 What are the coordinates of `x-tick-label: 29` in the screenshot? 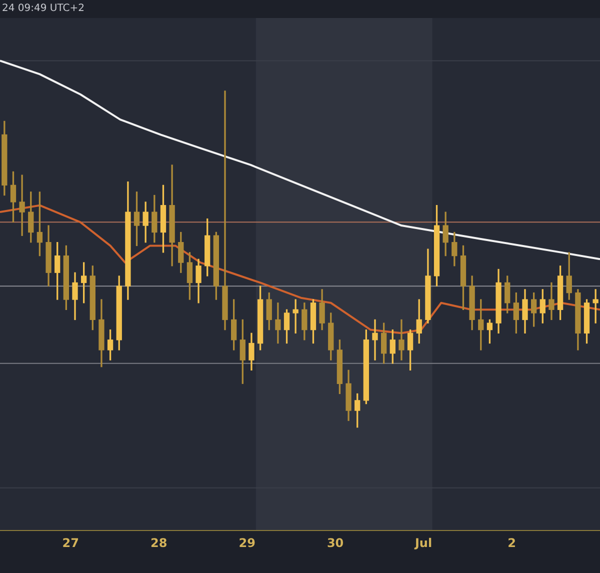 It's located at (247, 543).